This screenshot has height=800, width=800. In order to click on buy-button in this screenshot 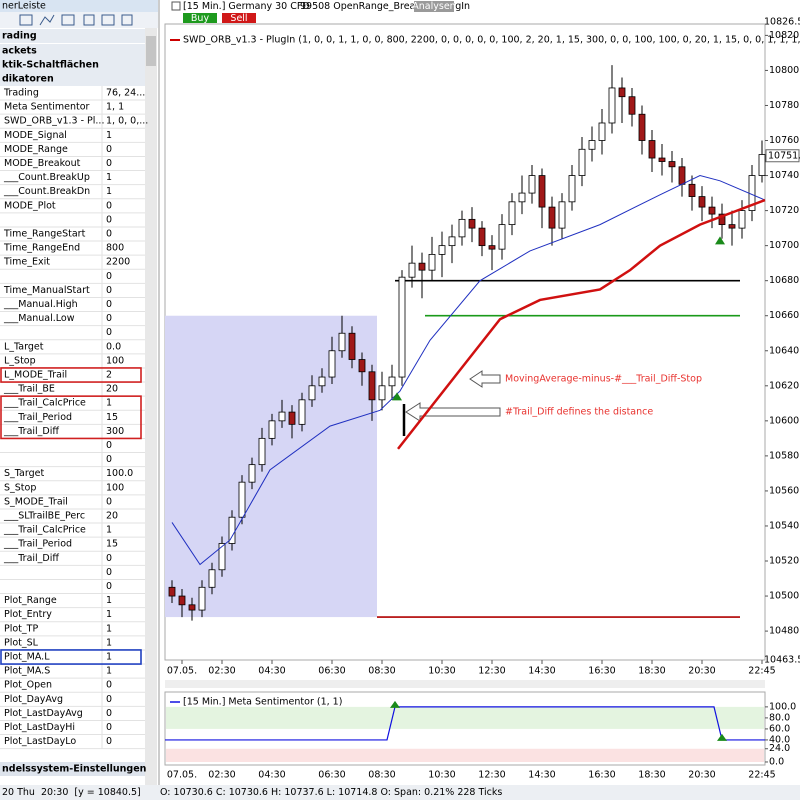, I will do `click(200, 18)`.